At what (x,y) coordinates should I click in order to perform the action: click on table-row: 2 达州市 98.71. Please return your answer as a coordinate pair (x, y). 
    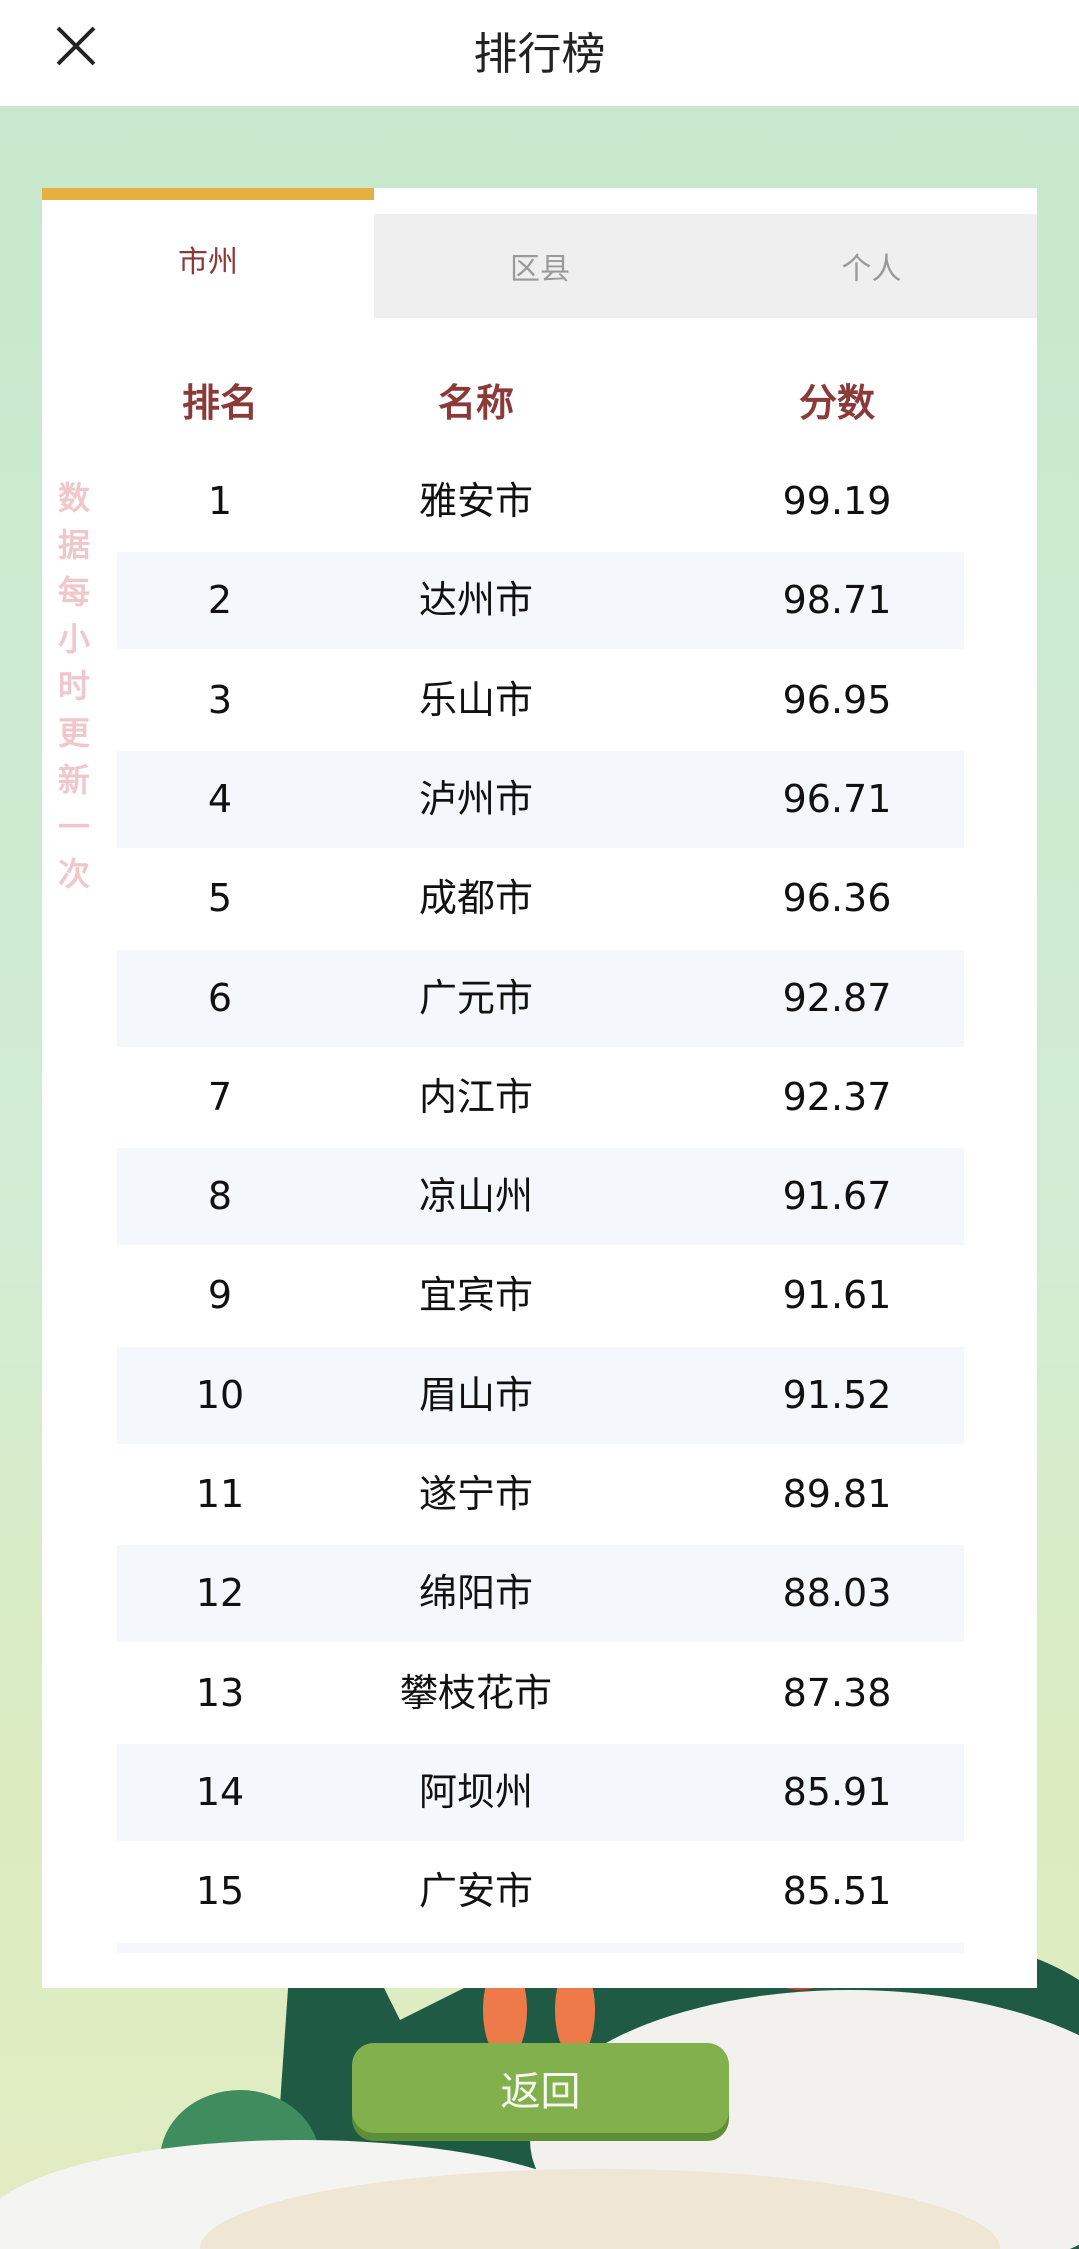
    Looking at the image, I should click on (540, 601).